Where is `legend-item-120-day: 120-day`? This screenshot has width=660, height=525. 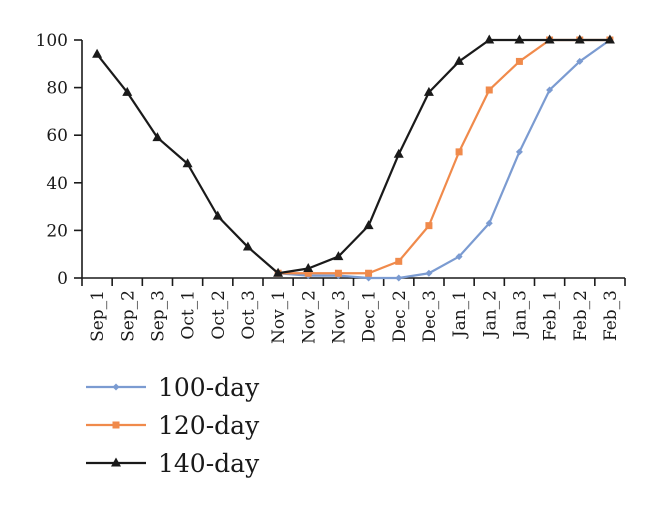 legend-item-120-day: 120-day is located at coordinates (173, 425).